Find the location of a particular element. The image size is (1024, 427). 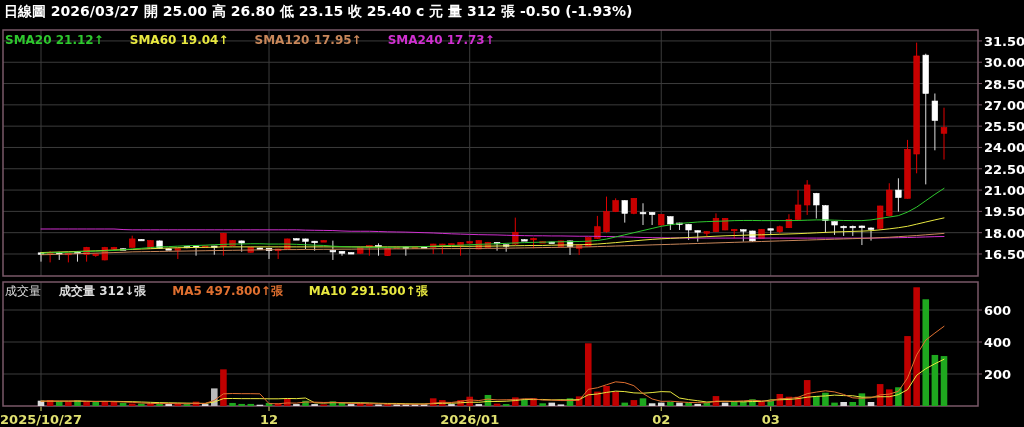

y-tick-label: 600 is located at coordinates (998, 310).